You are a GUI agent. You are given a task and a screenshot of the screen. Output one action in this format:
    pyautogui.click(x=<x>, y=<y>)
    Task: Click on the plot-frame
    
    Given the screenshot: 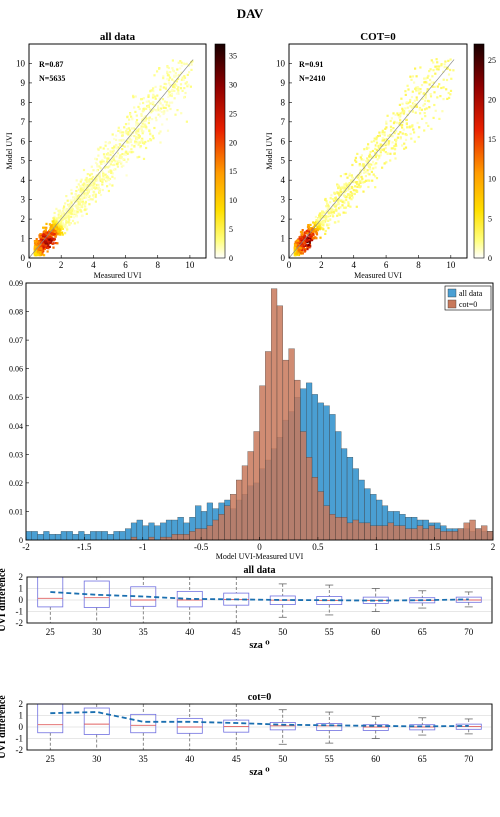 What is the action you would take?
    pyautogui.click(x=117, y=151)
    